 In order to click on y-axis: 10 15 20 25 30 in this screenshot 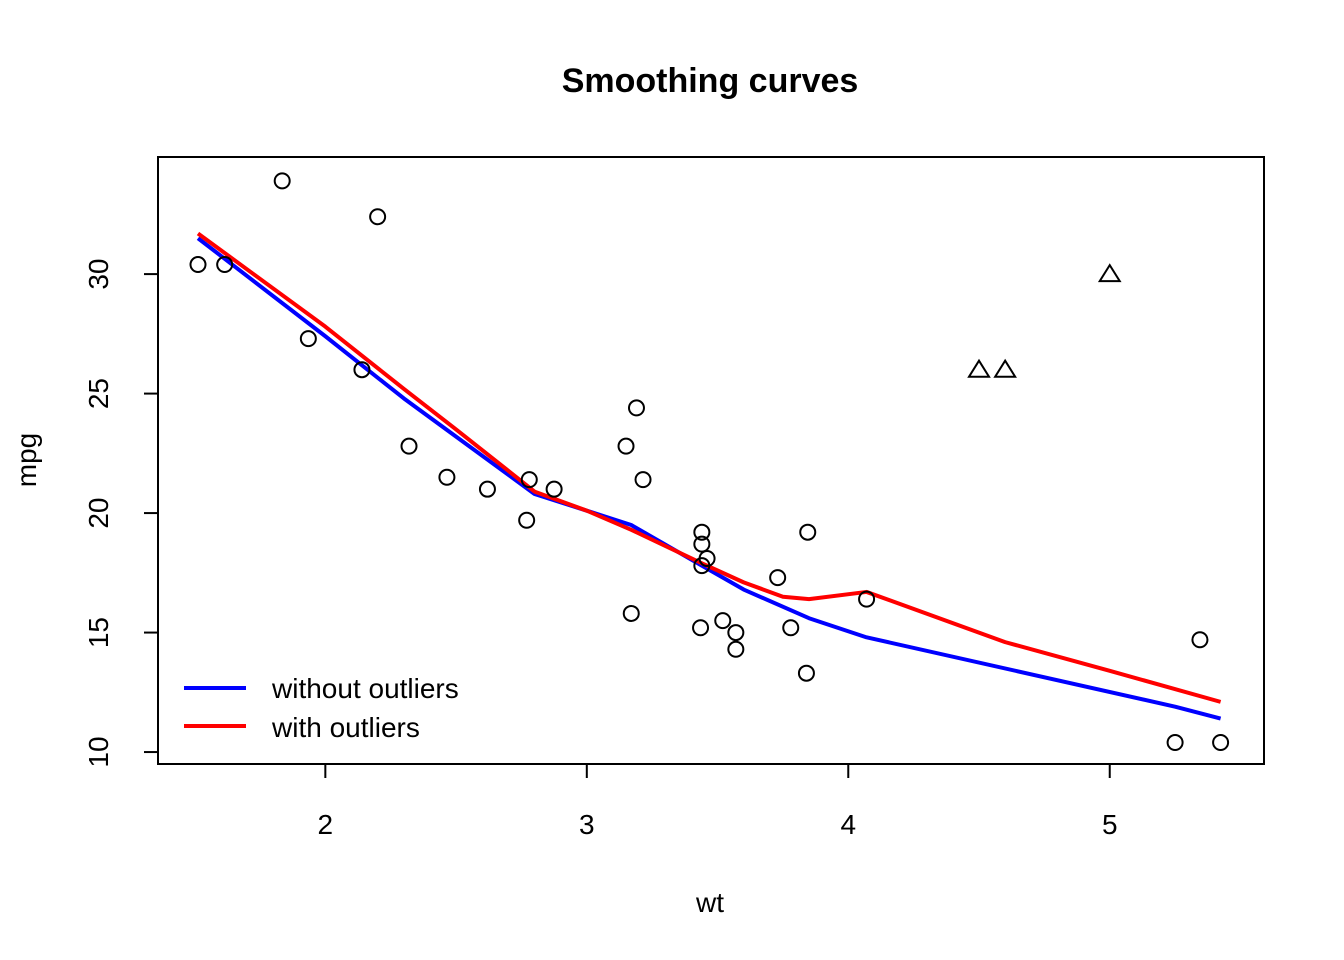, I will do `click(121, 513)`.